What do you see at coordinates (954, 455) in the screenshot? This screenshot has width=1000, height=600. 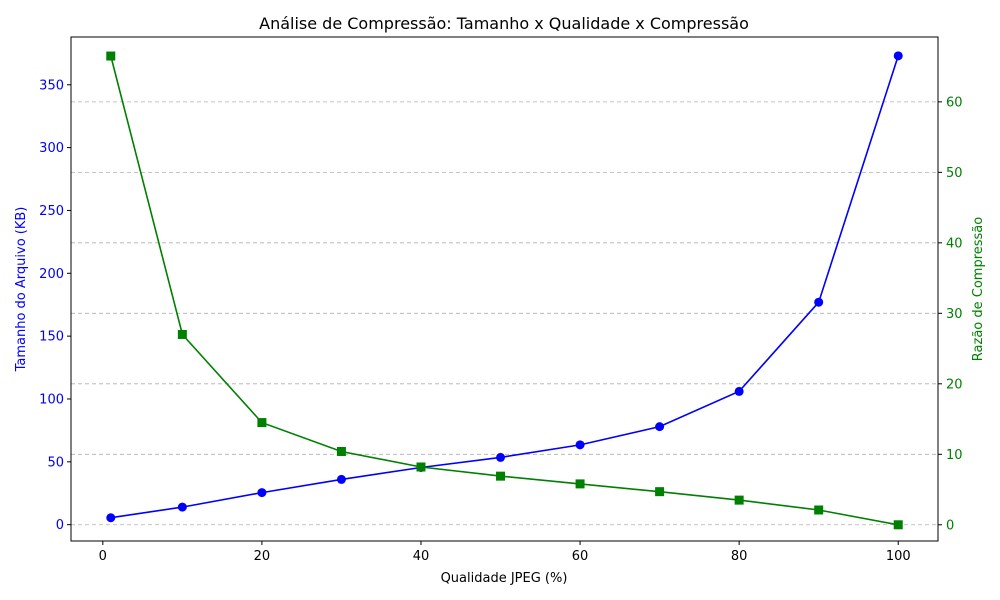 I see `y-right-tick-label: 10` at bounding box center [954, 455].